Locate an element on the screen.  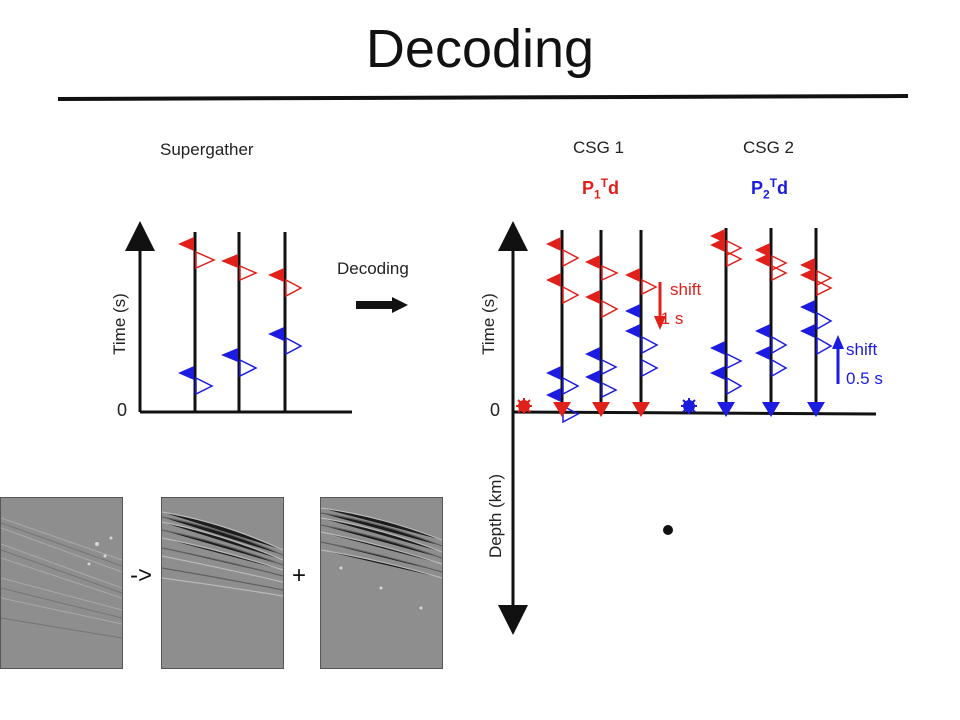
right-zero-label: 0 is located at coordinates (495, 410).